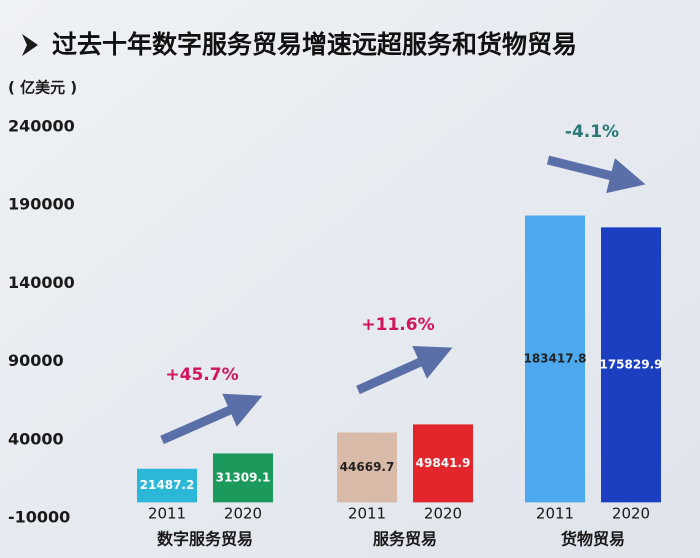 This screenshot has width=700, height=558. What do you see at coordinates (41, 126) in the screenshot?
I see `y-tick-label: 240000` at bounding box center [41, 126].